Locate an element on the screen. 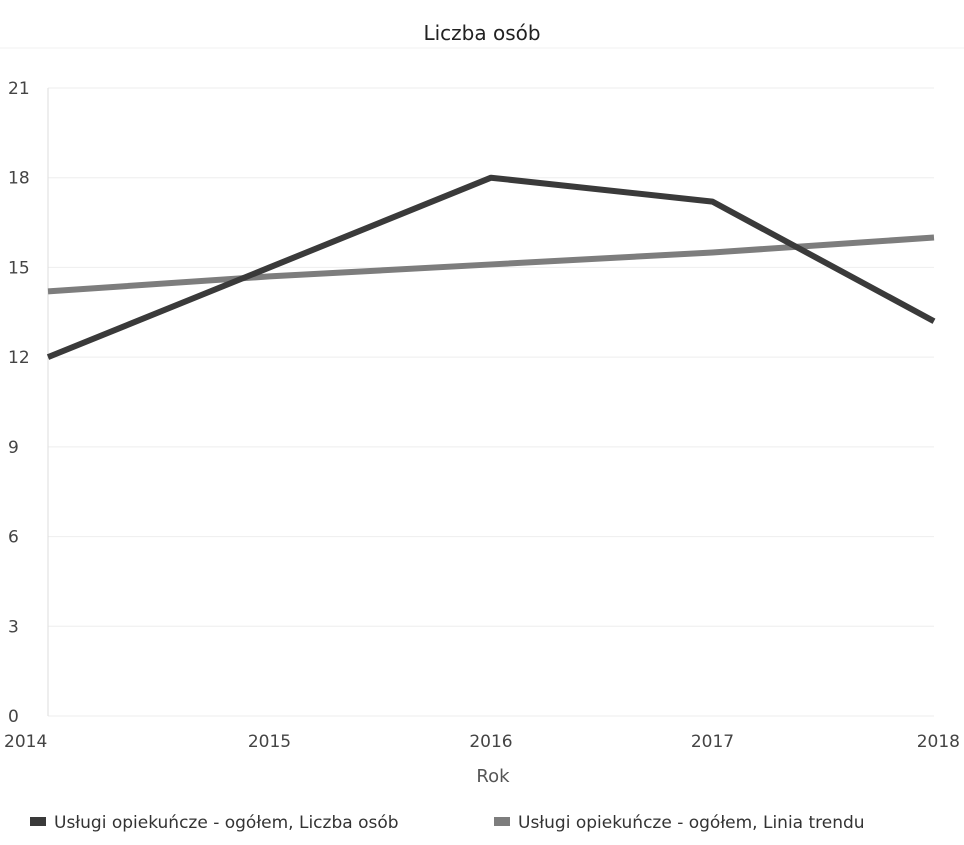 The image size is (964, 845). y-tick-label: 15 is located at coordinates (19, 268).